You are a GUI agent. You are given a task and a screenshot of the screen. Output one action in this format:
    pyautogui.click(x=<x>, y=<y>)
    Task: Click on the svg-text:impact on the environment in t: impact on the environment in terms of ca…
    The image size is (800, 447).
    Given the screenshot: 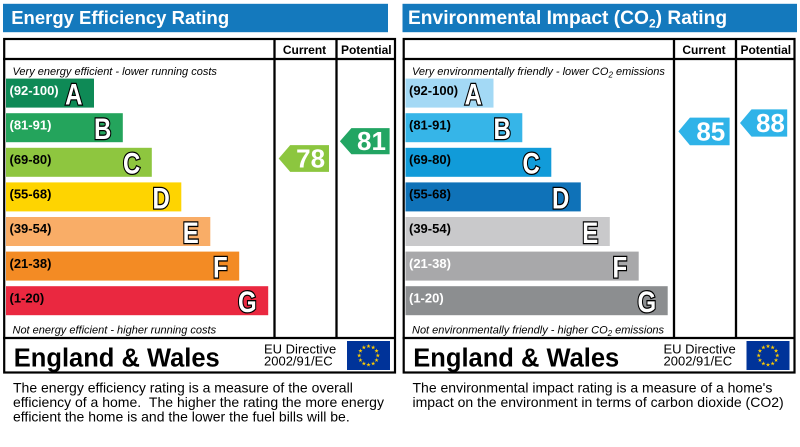 What is the action you would take?
    pyautogui.click(x=598, y=402)
    